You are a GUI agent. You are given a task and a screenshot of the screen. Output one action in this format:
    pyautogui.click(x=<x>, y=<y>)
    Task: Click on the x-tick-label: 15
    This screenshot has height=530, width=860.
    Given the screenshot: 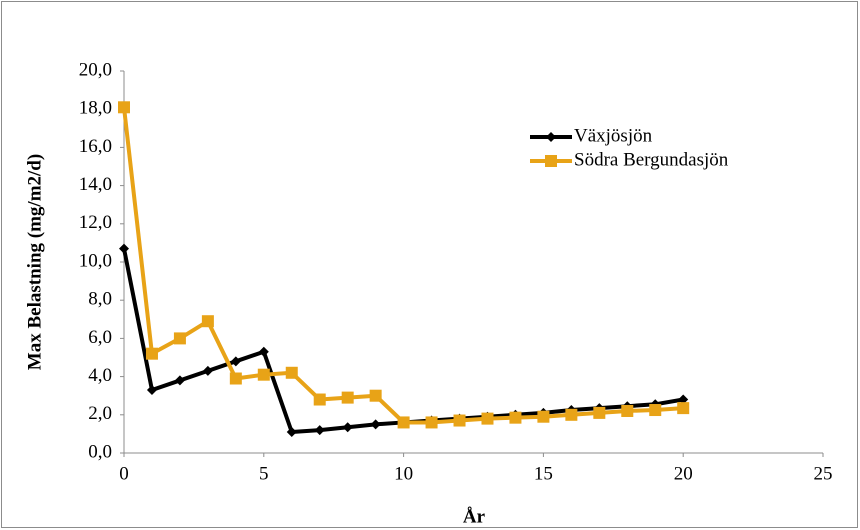 What is the action you would take?
    pyautogui.click(x=543, y=473)
    